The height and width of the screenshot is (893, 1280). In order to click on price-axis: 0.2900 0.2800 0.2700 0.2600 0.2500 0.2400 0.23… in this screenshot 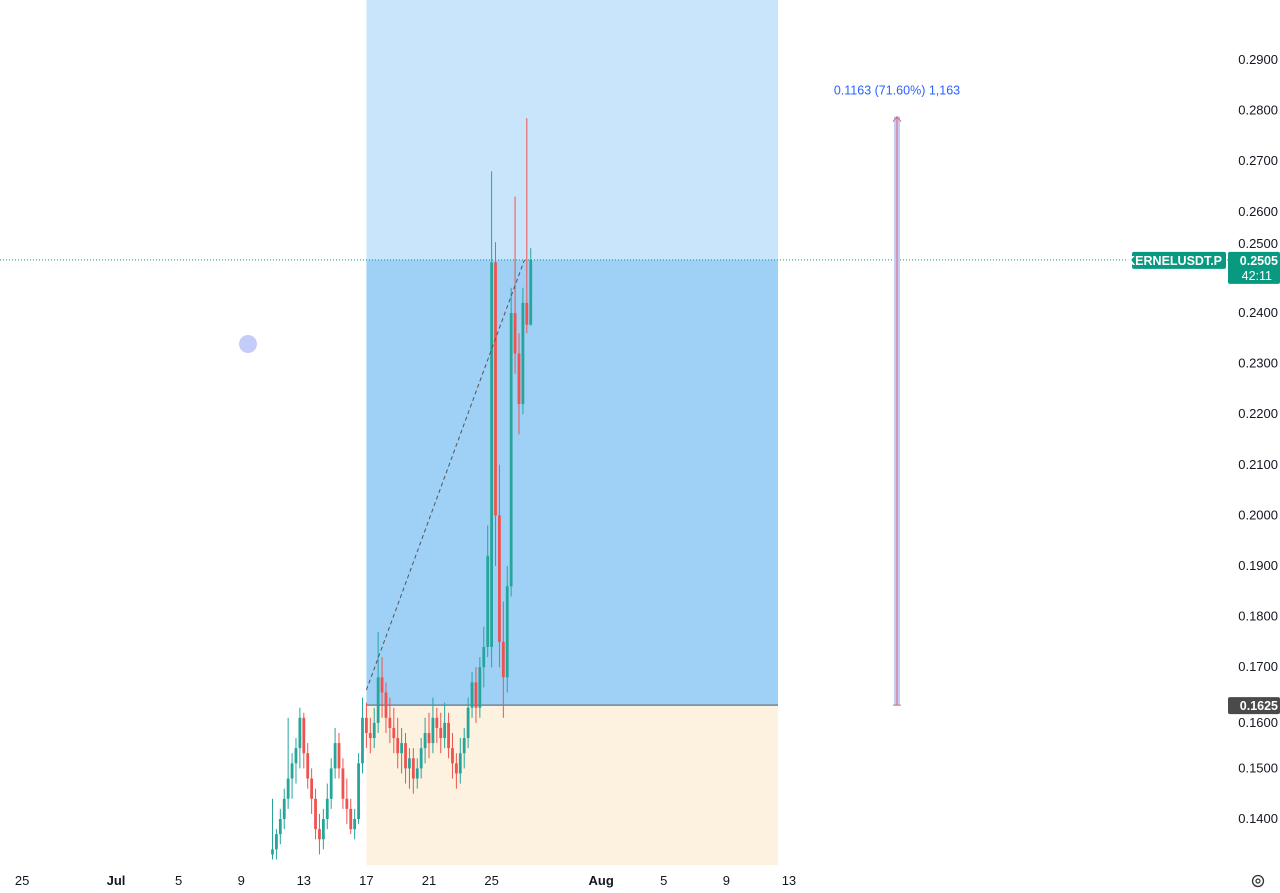, I will do `click(1258, 439)`.